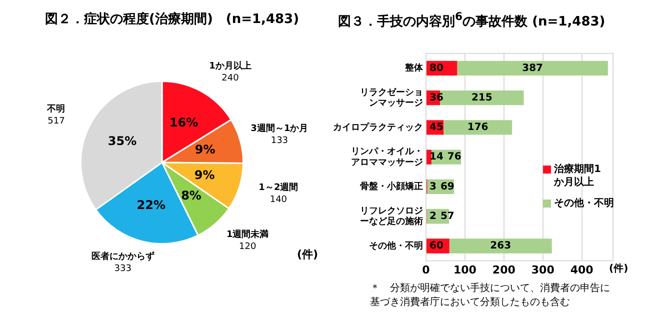 This screenshot has width=645, height=320. What do you see at coordinates (437, 246) in the screenshot?
I see `data-label: 60` at bounding box center [437, 246].